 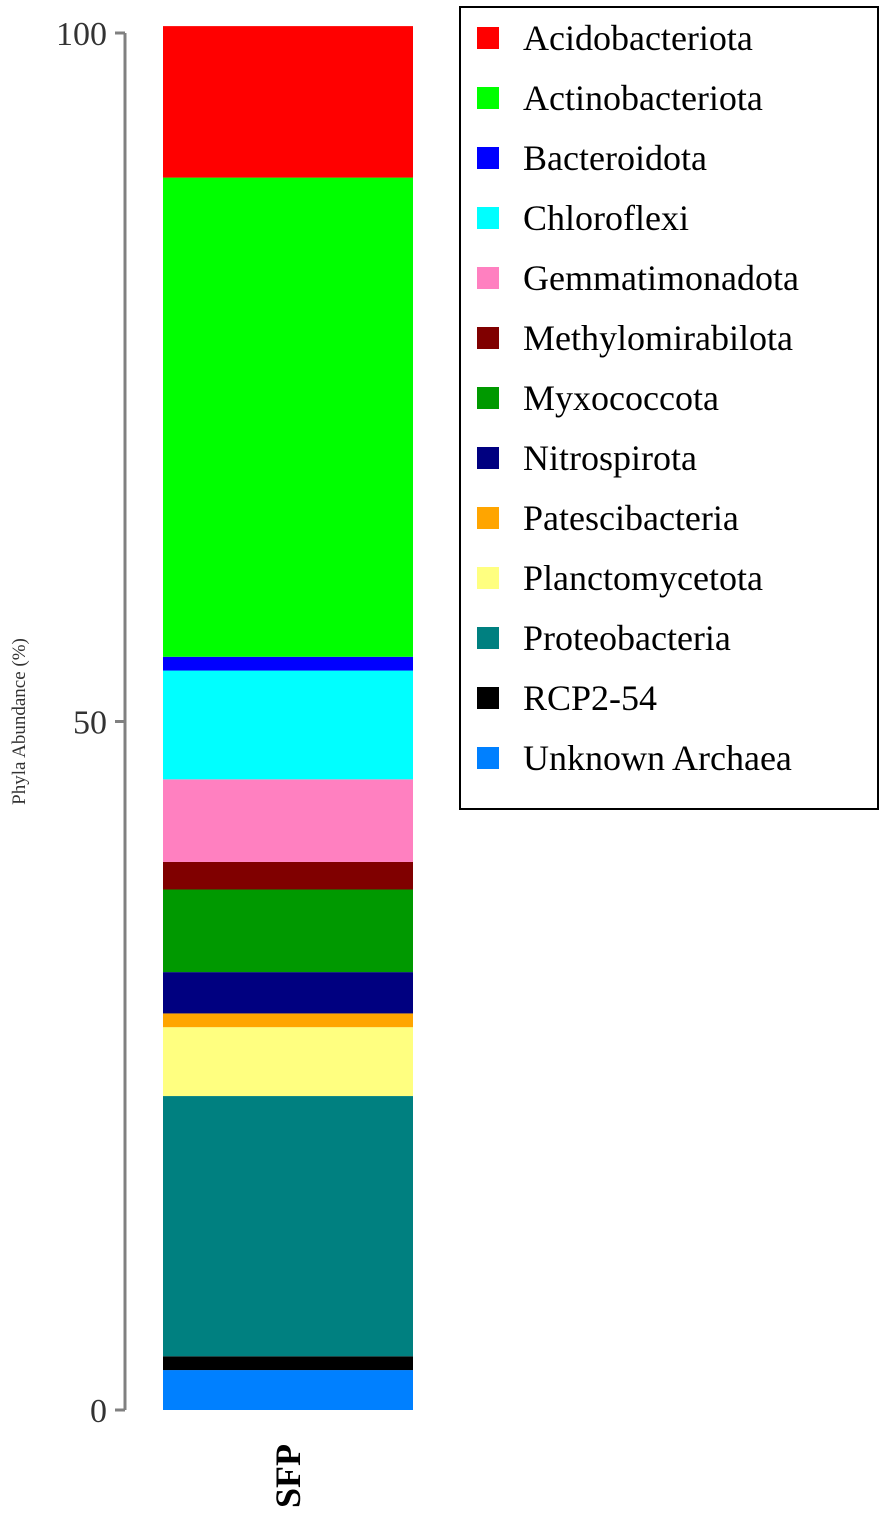 I want to click on legend-label: Patescibacteria, so click(x=631, y=518).